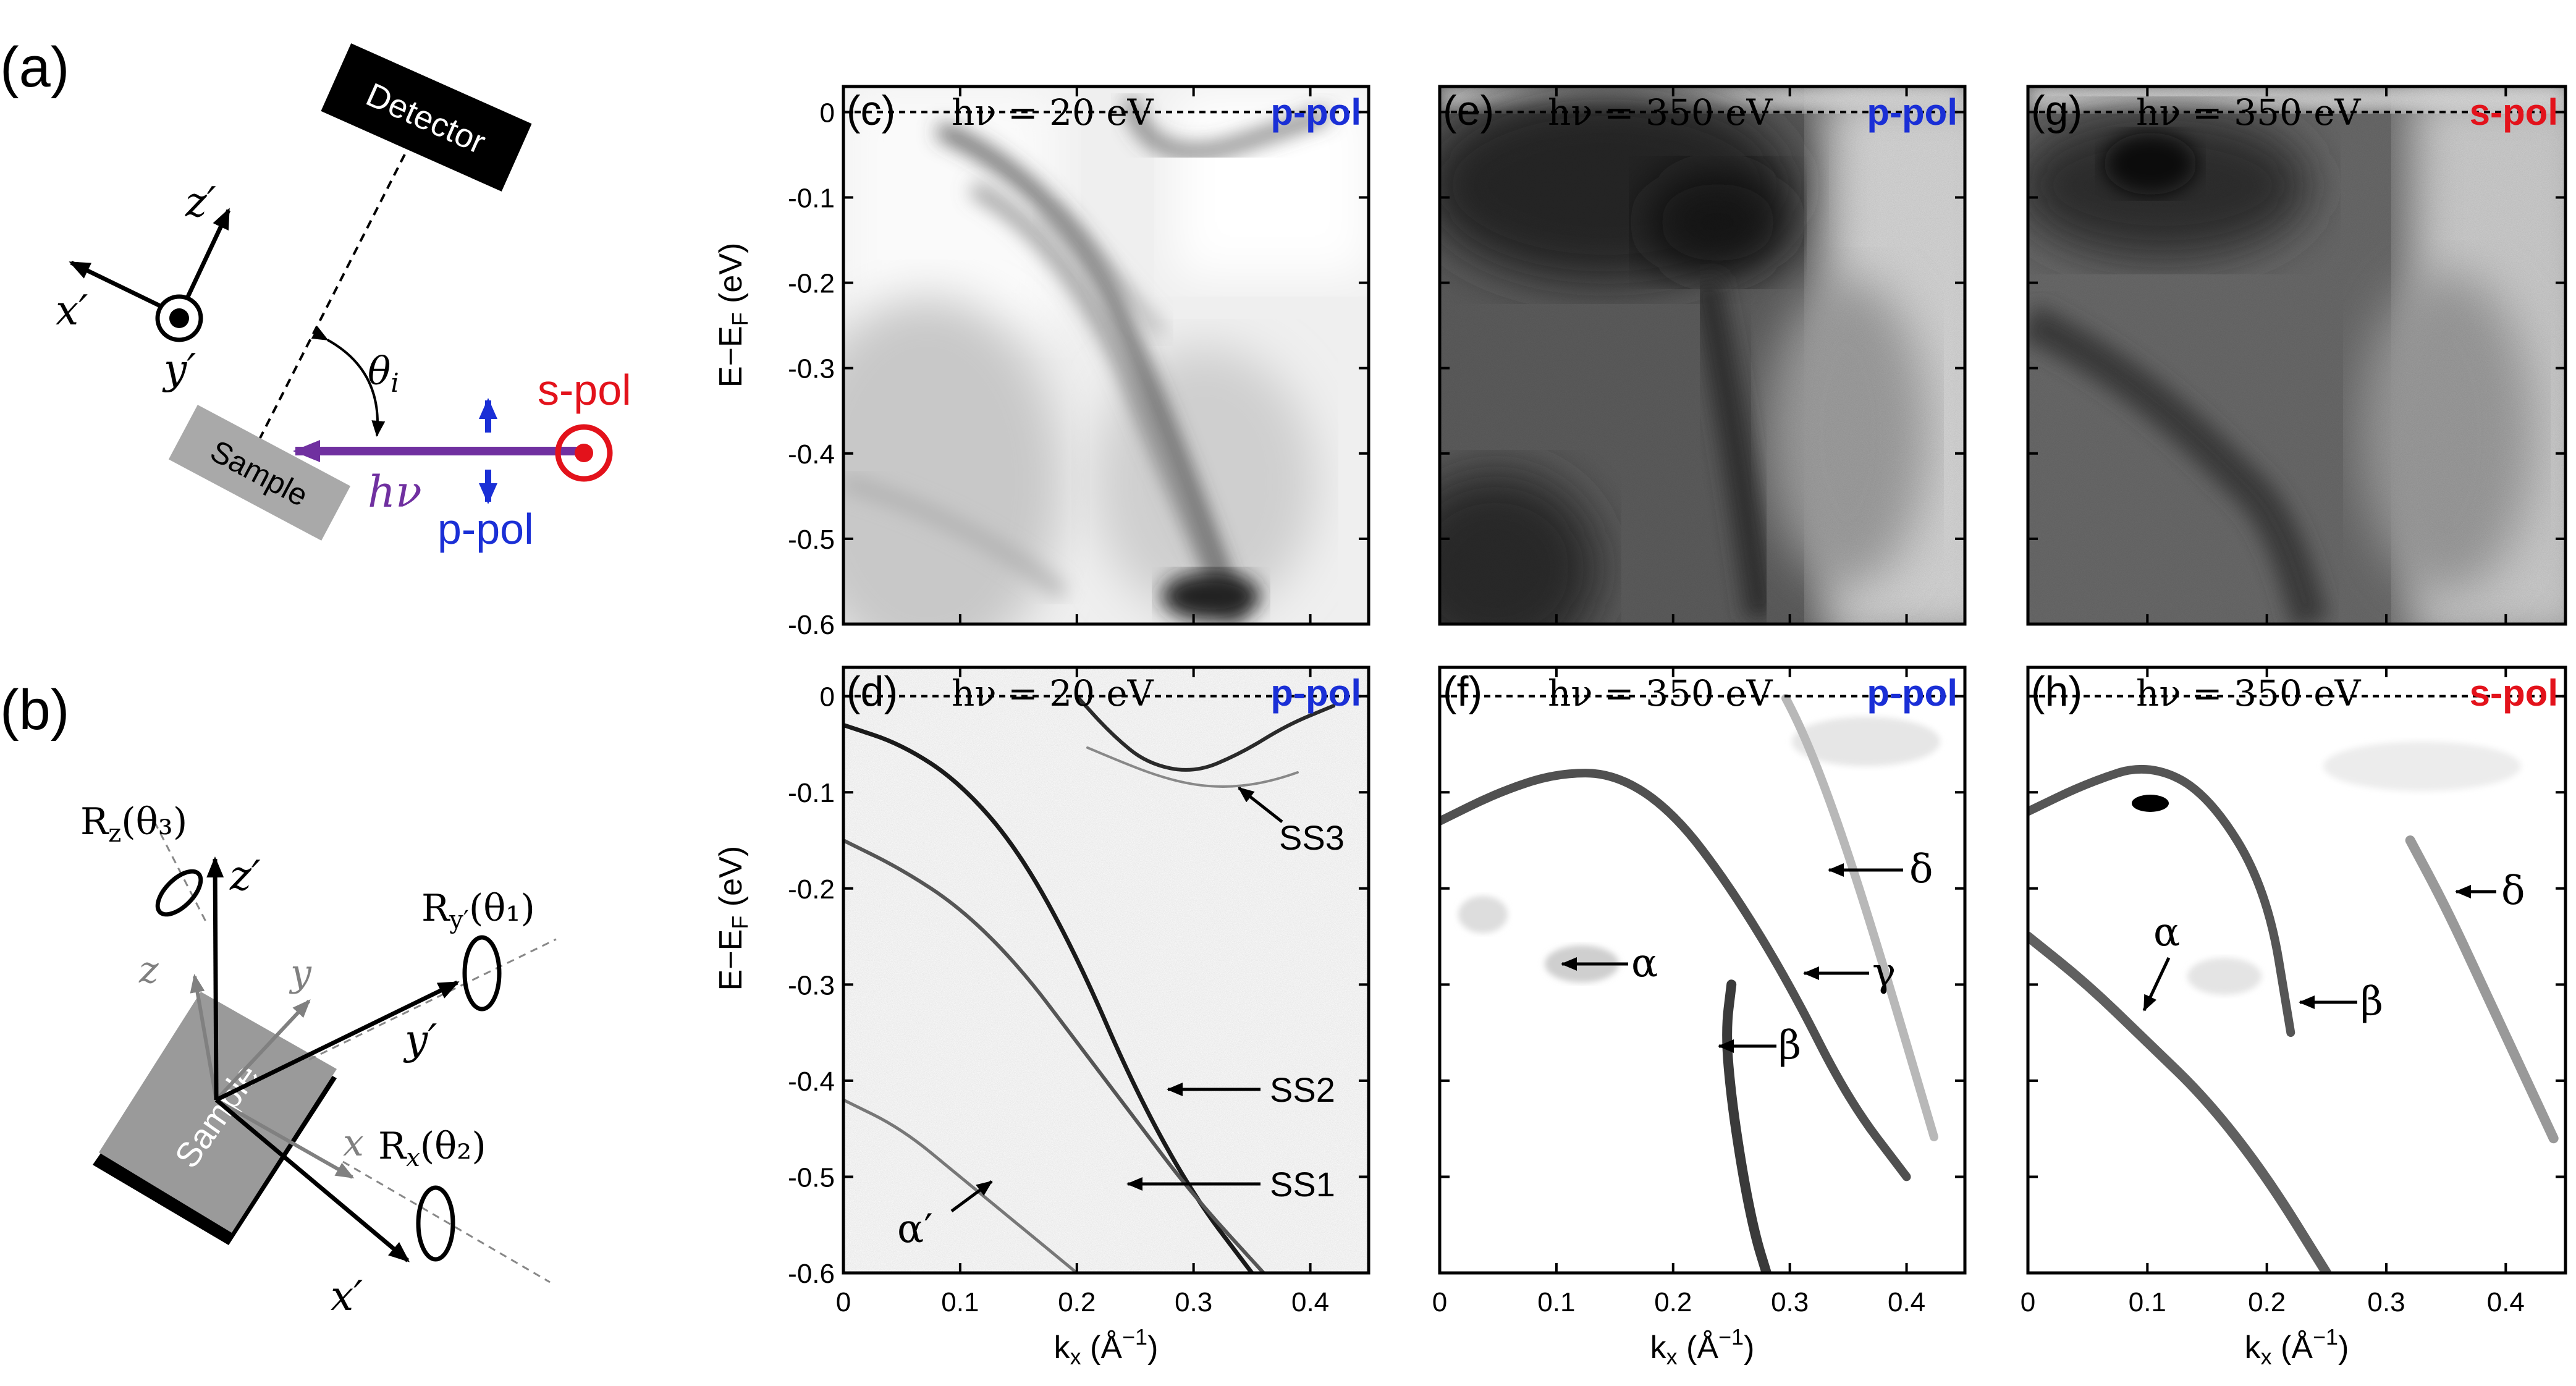 This screenshot has height=1386, width=2576. Describe the element at coordinates (733, 315) in the screenshot. I see `panel-c-ylabel: E−EF (eV)` at that location.